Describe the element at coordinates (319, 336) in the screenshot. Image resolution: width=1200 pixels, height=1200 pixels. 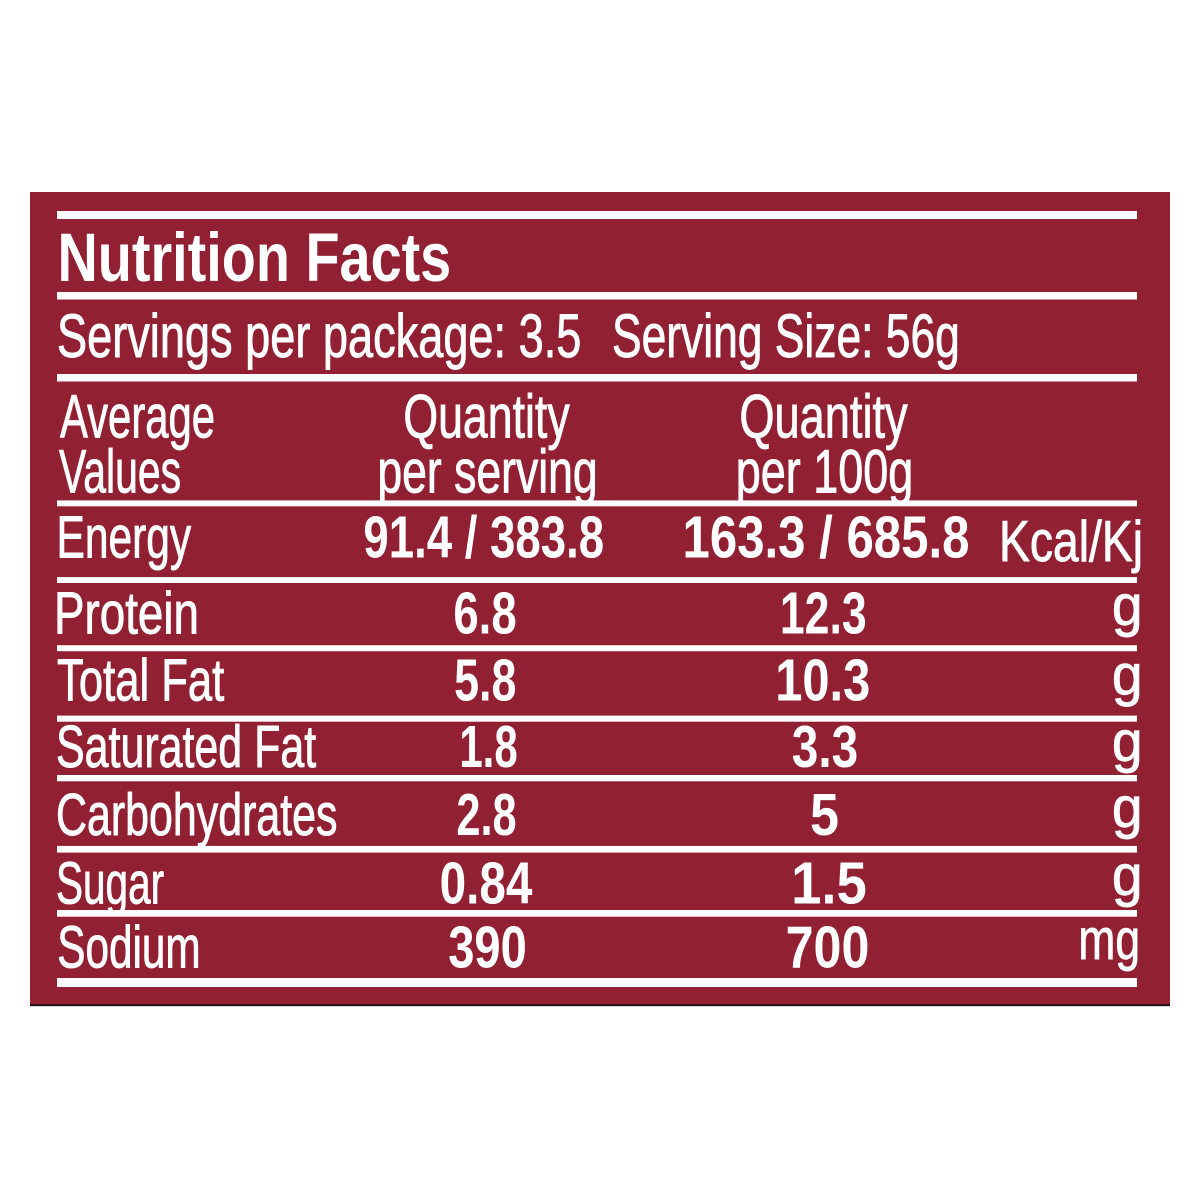
I see `svg-text: Servings per package: 3.5` at that location.